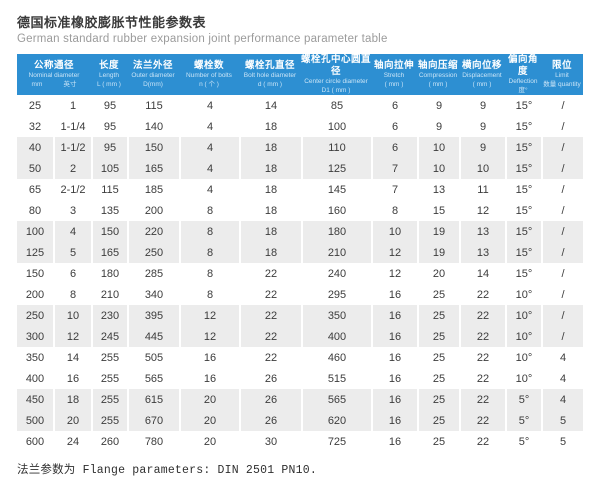  I want to click on header-en-label: Bolt hole diameter, so click(270, 75).